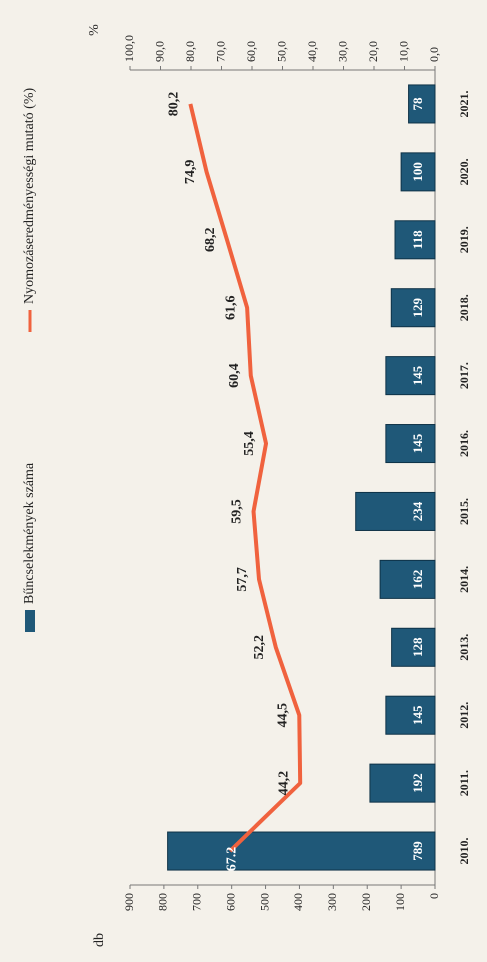  I want to click on bar-value-label: 192, so click(417, 783).